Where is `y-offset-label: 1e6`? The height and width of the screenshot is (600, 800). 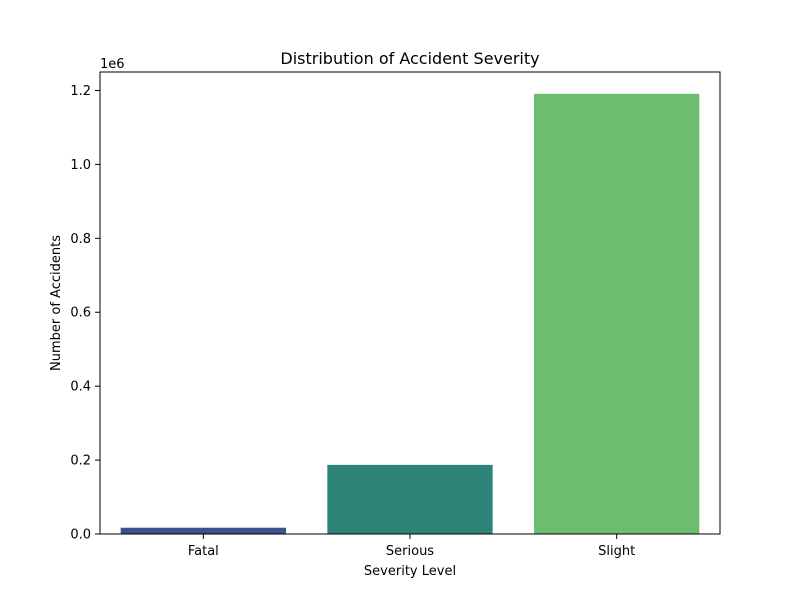
y-offset-label: 1e6 is located at coordinates (112, 64).